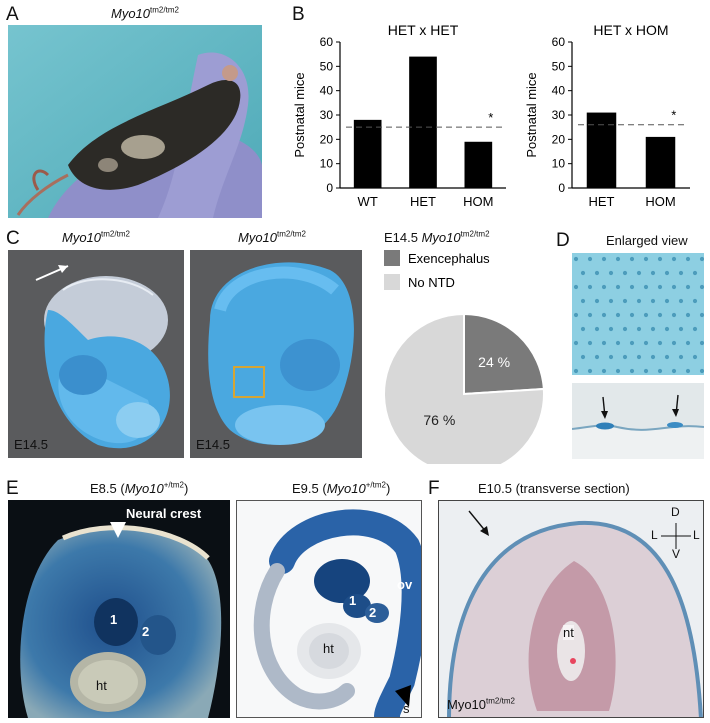  Describe the element at coordinates (82, 237) in the screenshot. I see `panel-c-title-1-gene: Myo10` at that location.